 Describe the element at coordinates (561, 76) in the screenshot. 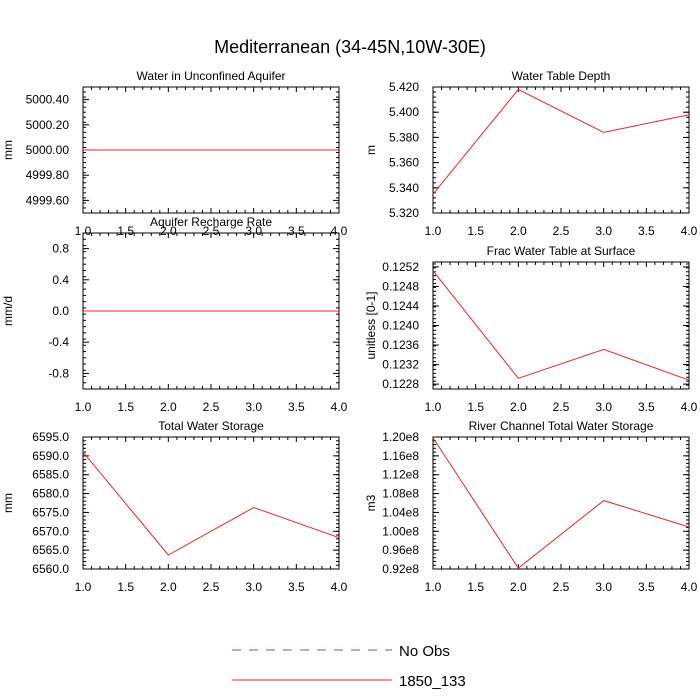

I see `panel-title: Water Table Depth` at that location.